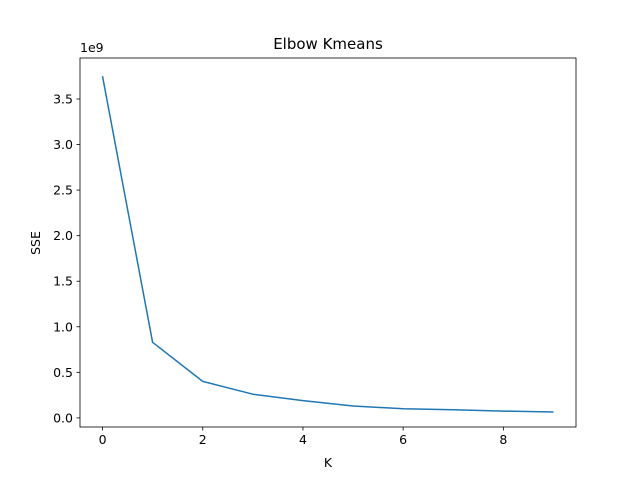  What do you see at coordinates (403, 439) in the screenshot?
I see `x-tick-label: 6` at bounding box center [403, 439].